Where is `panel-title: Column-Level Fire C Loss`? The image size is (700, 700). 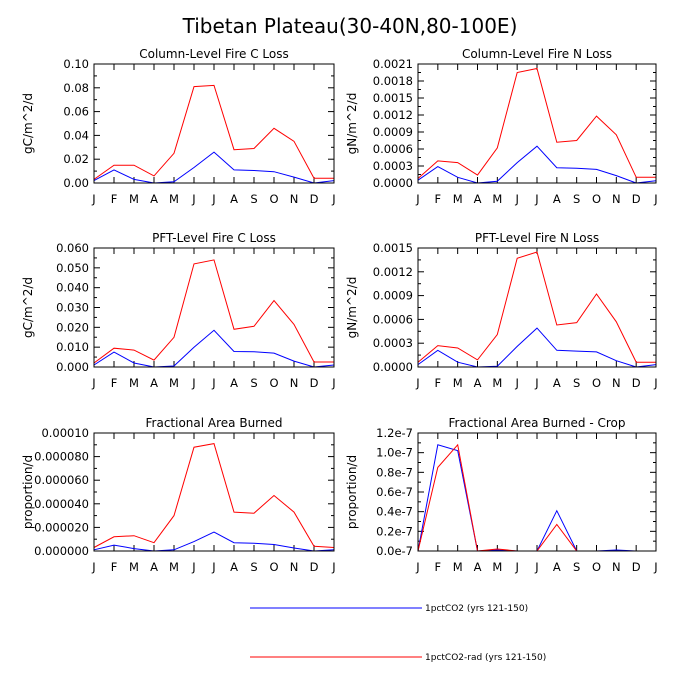
panel-title: Column-Level Fire C Loss is located at coordinates (214, 54).